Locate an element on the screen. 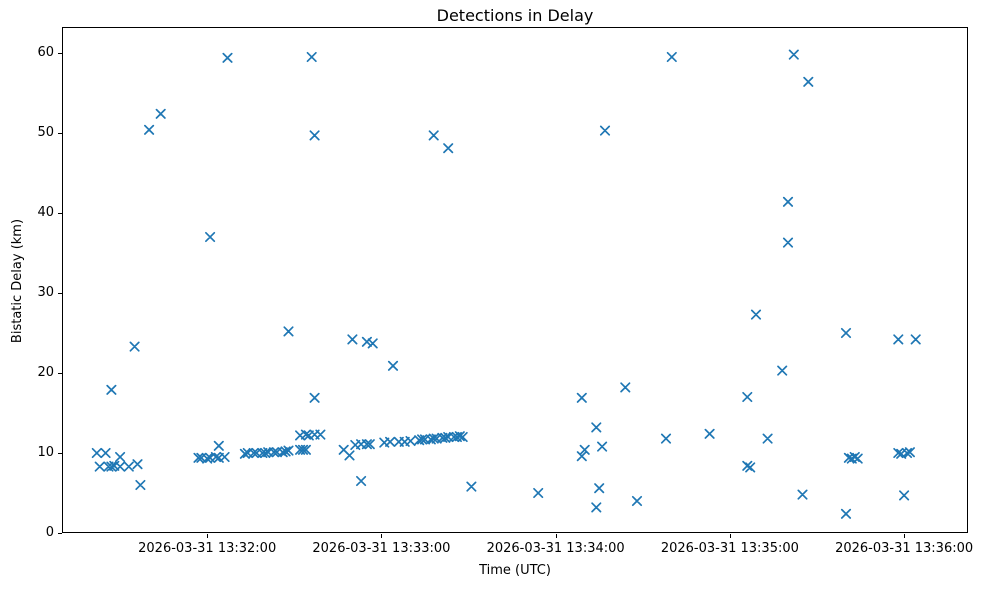 The image size is (981, 590). x-tick-label: 2026-03-31 13:35:00 is located at coordinates (729, 548).